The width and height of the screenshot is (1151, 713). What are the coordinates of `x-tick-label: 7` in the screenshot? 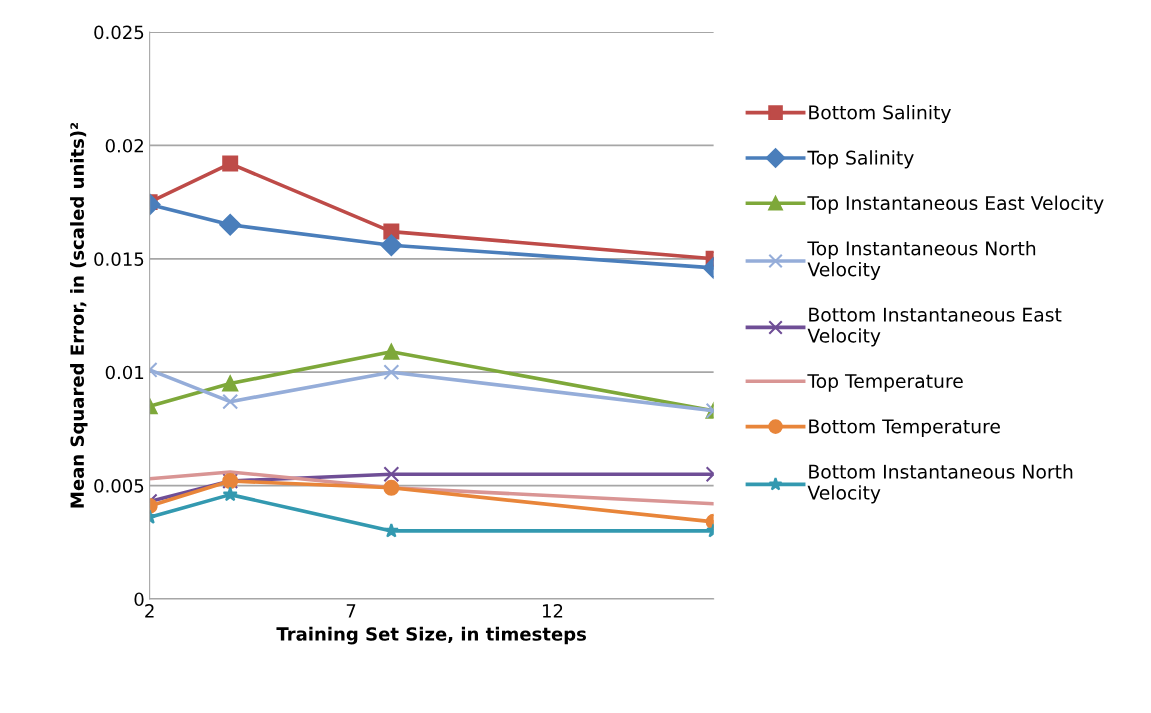 It's located at (351, 611).